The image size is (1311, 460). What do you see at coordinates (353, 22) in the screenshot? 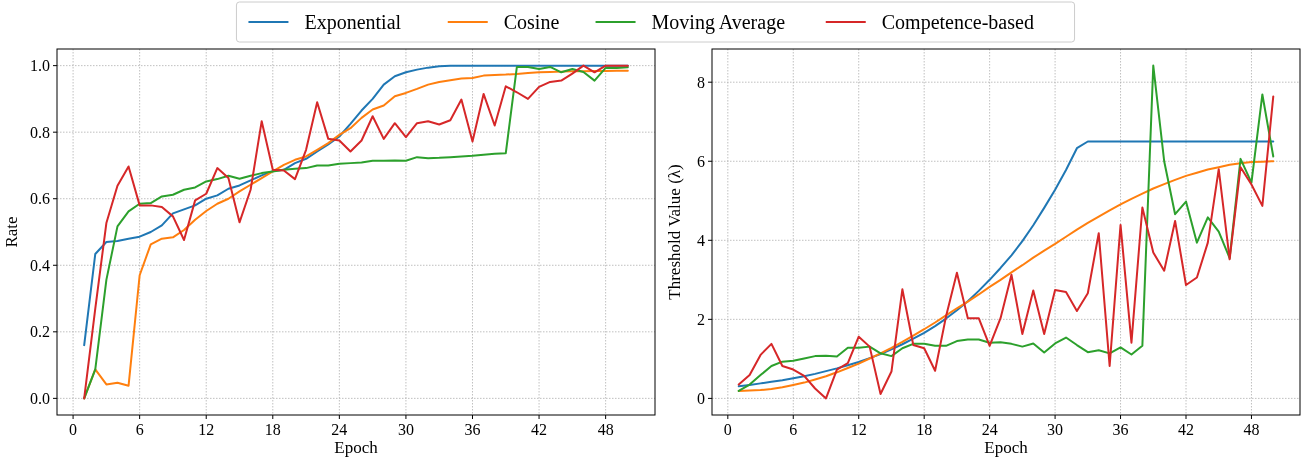
I see `legend-label: Exponential` at bounding box center [353, 22].